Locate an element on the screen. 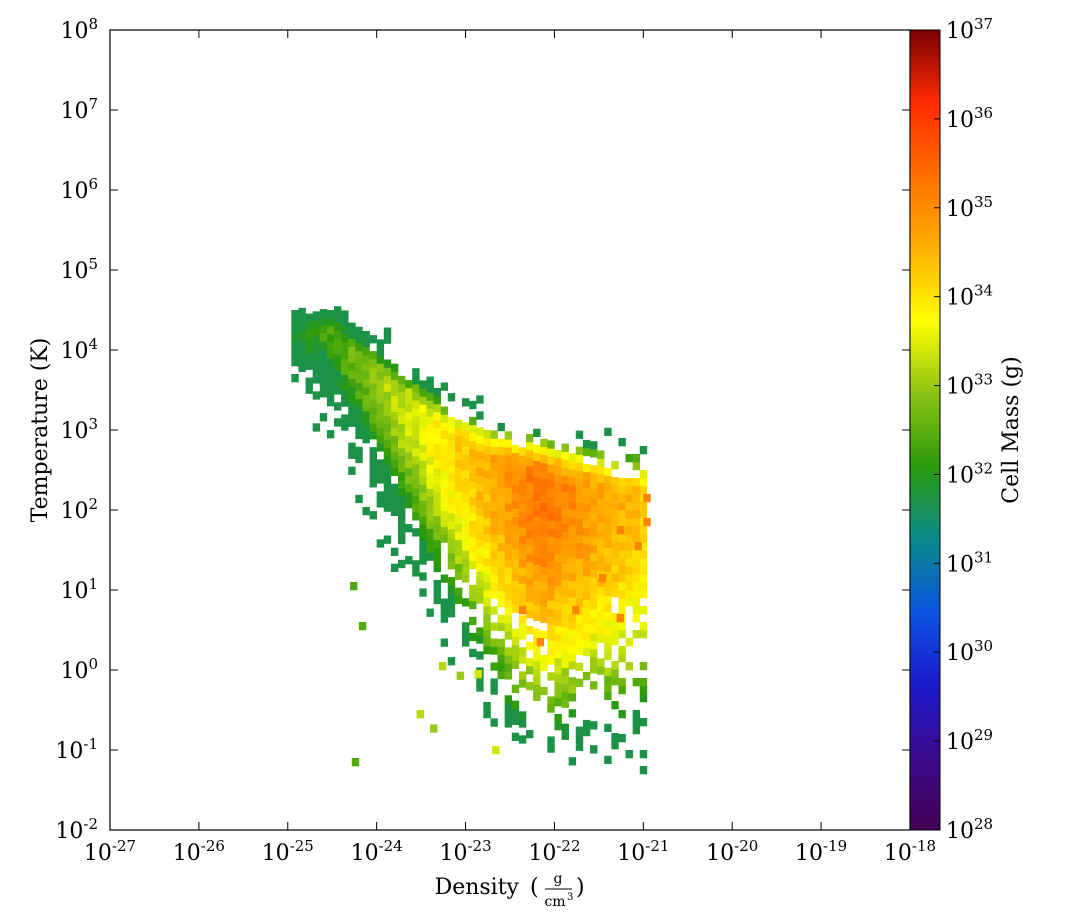 This screenshot has height=920, width=1075. y-tick-label: 10³ is located at coordinates (79, 429).